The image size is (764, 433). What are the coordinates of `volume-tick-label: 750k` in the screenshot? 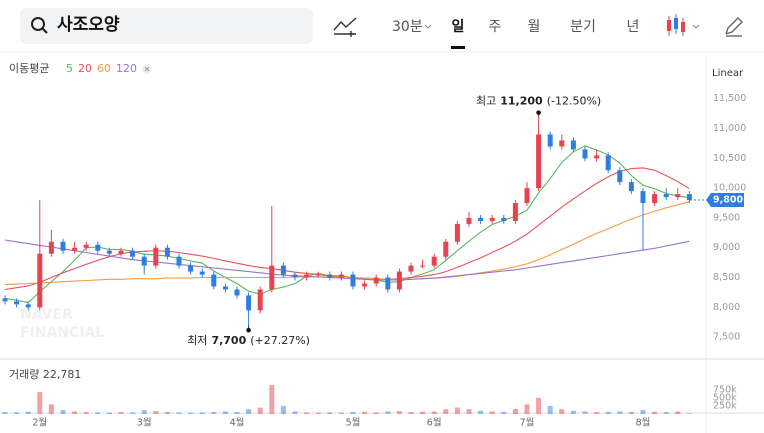 It's located at (725, 389).